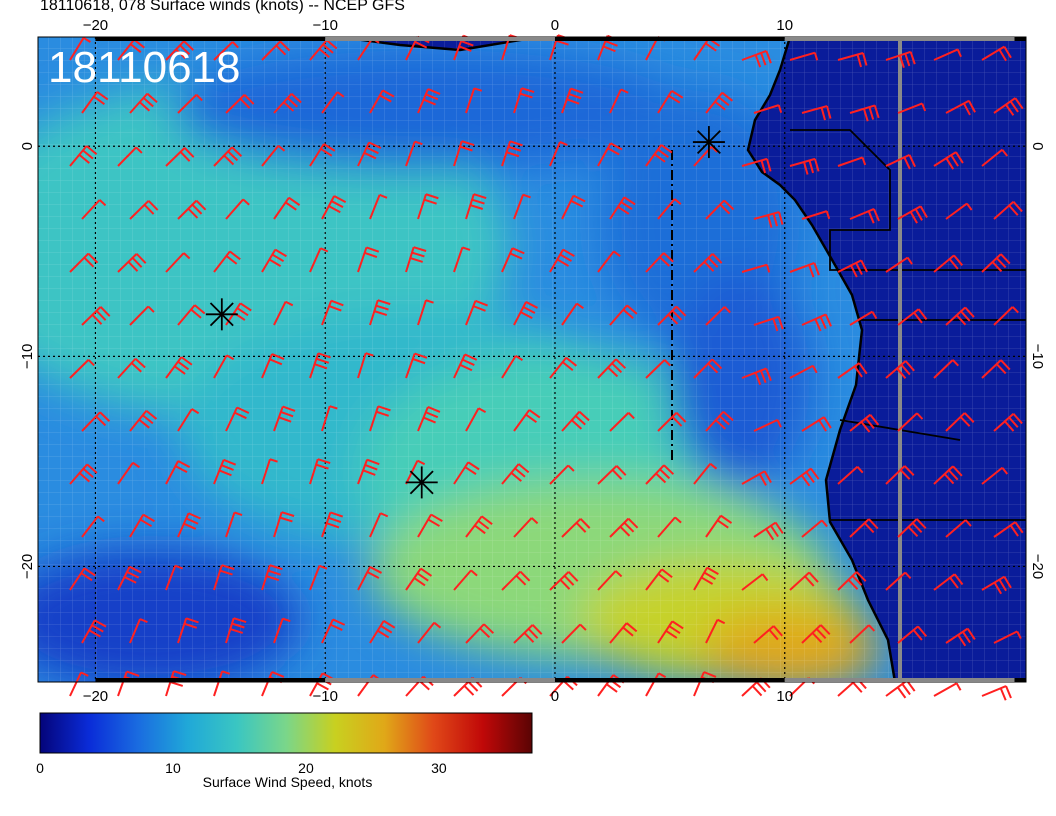 The height and width of the screenshot is (816, 1056). Describe the element at coordinates (95, 696) in the screenshot. I see `lon-tick-label-bottom: −20` at that location.